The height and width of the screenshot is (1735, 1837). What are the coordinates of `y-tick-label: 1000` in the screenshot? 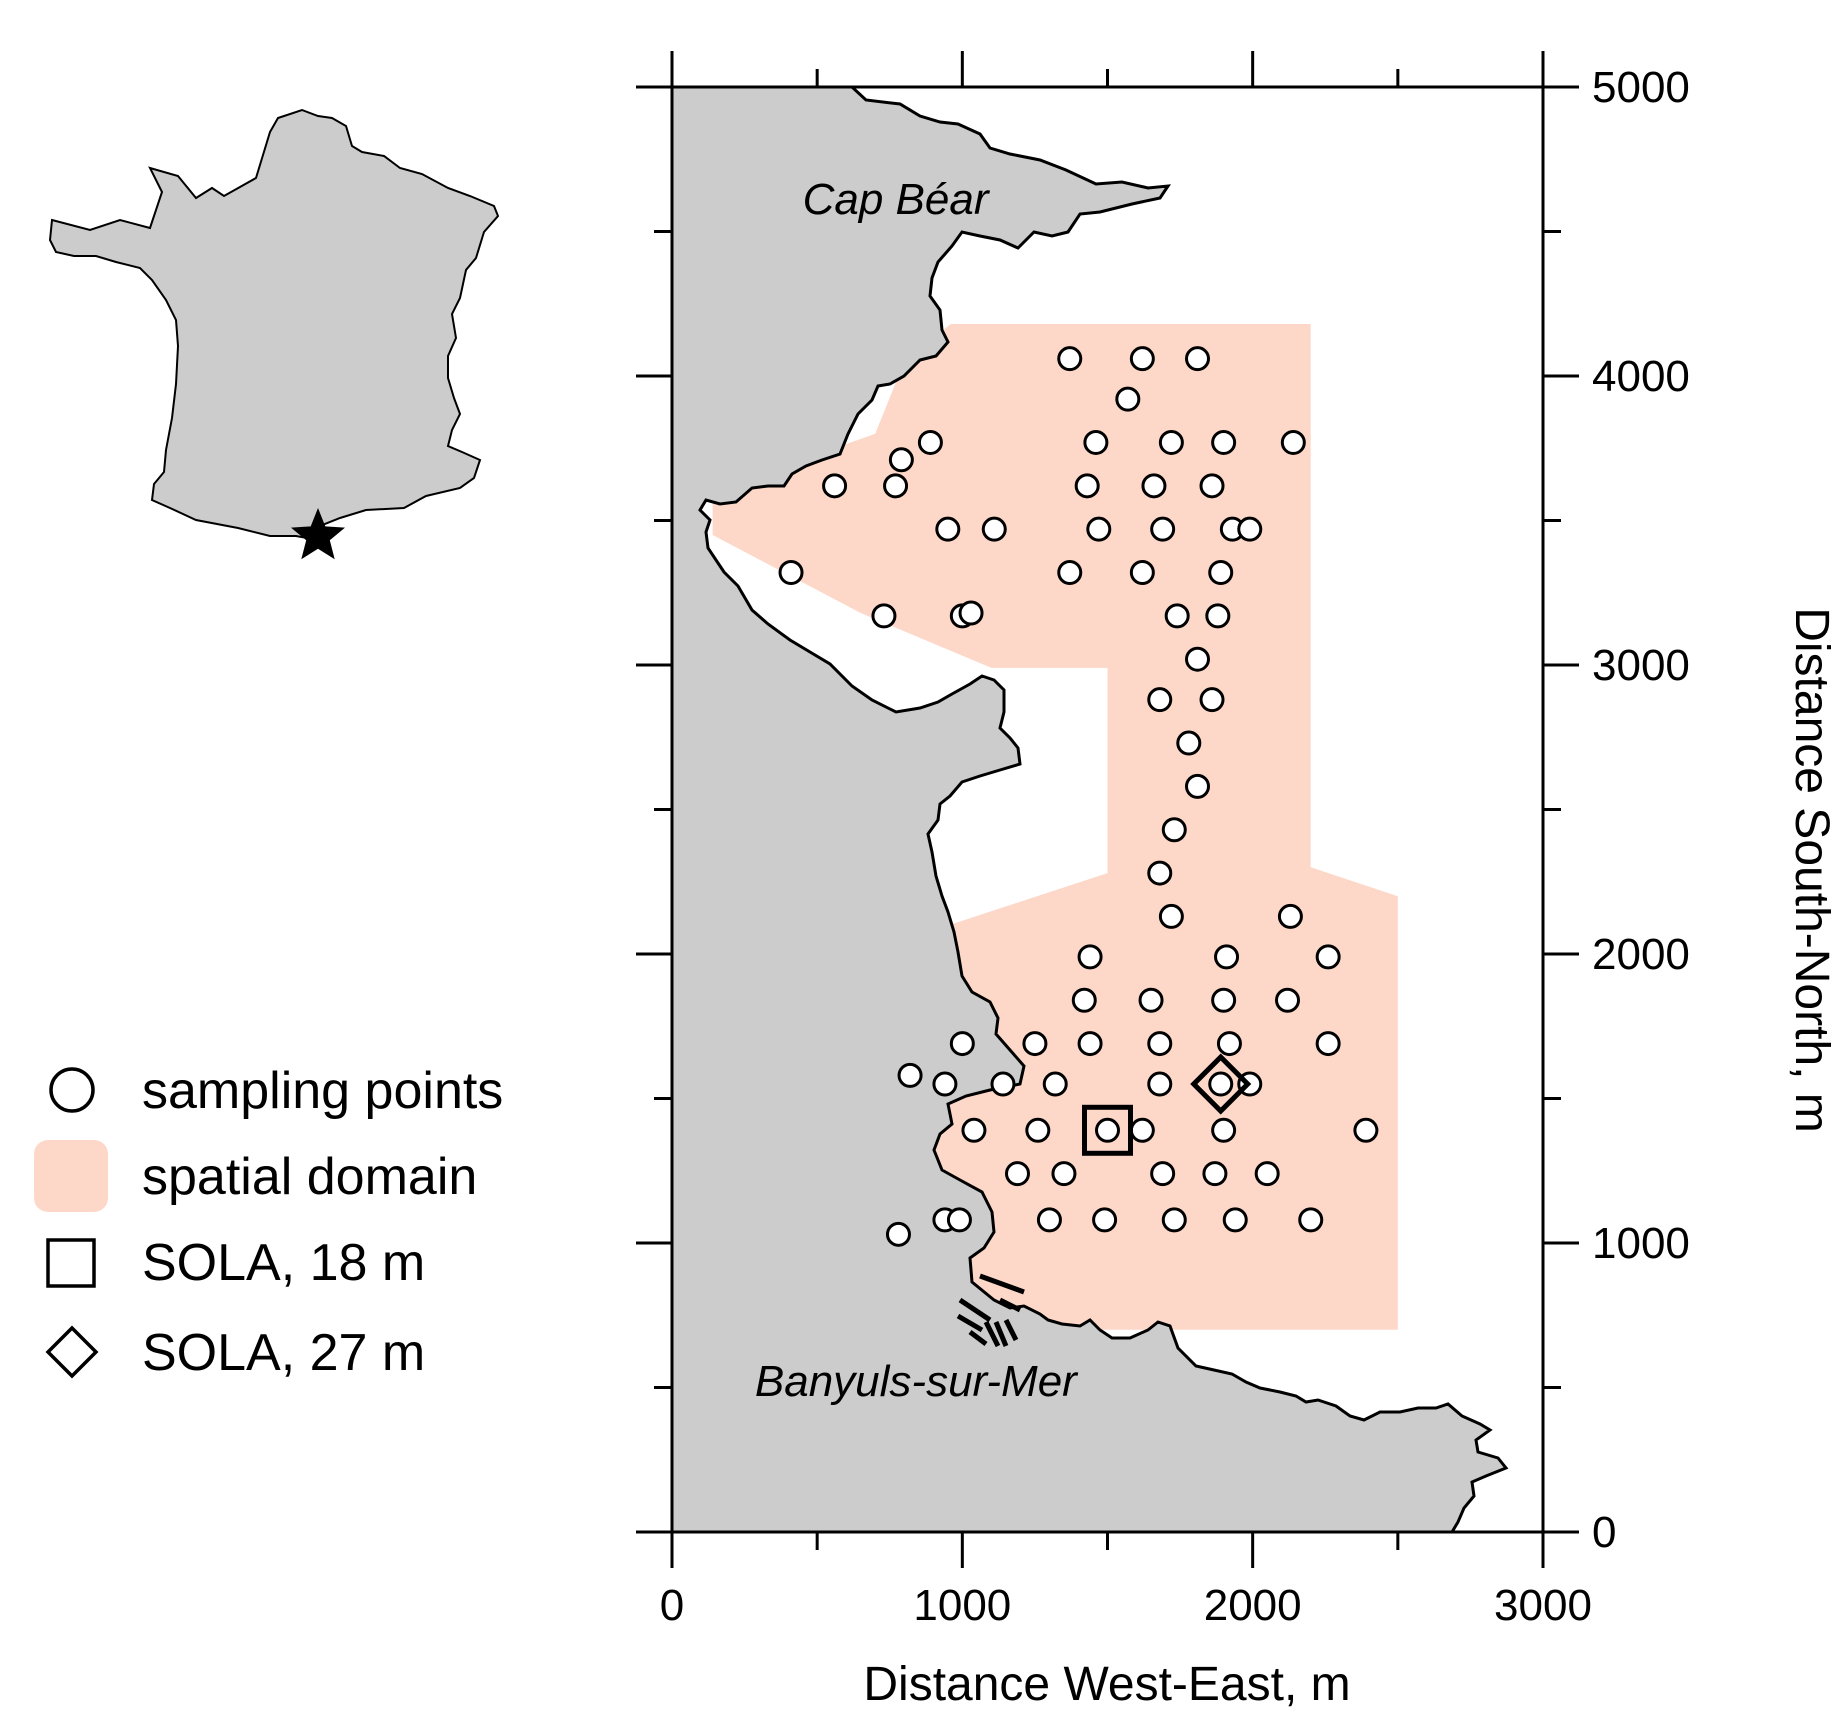 It's located at (1641, 1243).